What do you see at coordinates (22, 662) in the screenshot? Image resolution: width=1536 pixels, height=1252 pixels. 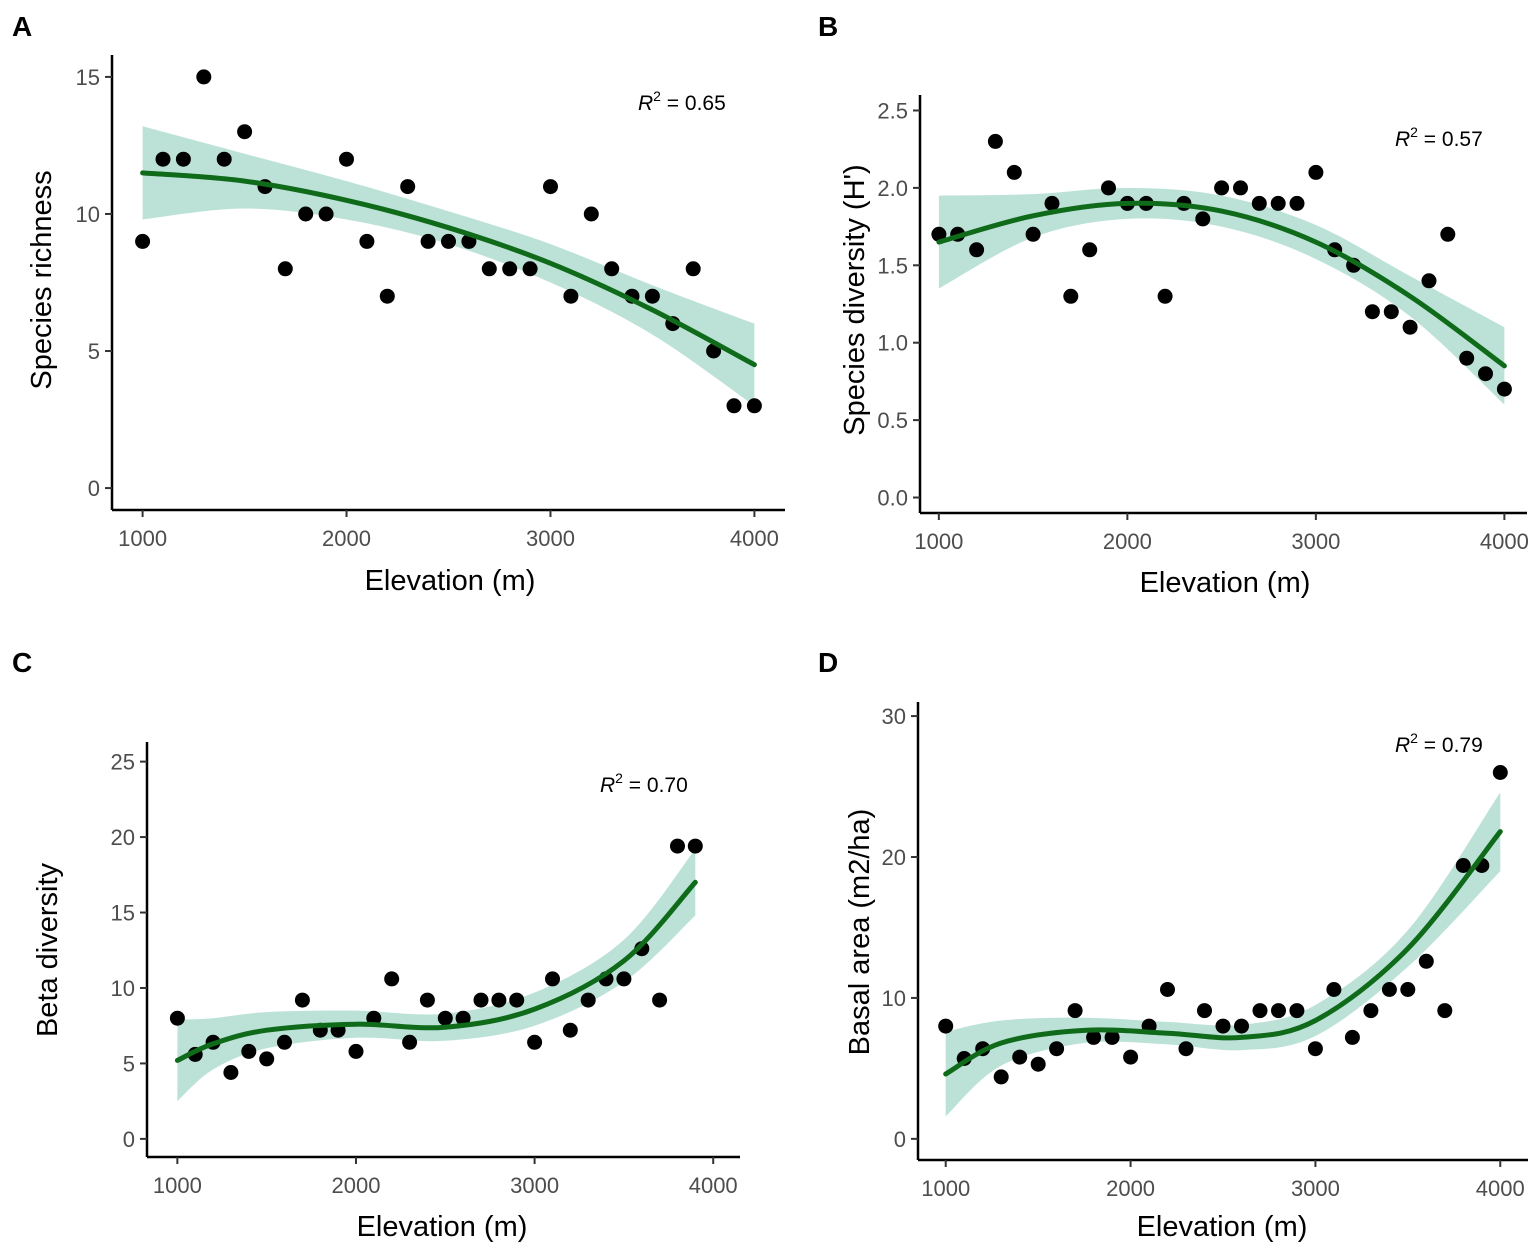 I see `panel-letter-c: C` at bounding box center [22, 662].